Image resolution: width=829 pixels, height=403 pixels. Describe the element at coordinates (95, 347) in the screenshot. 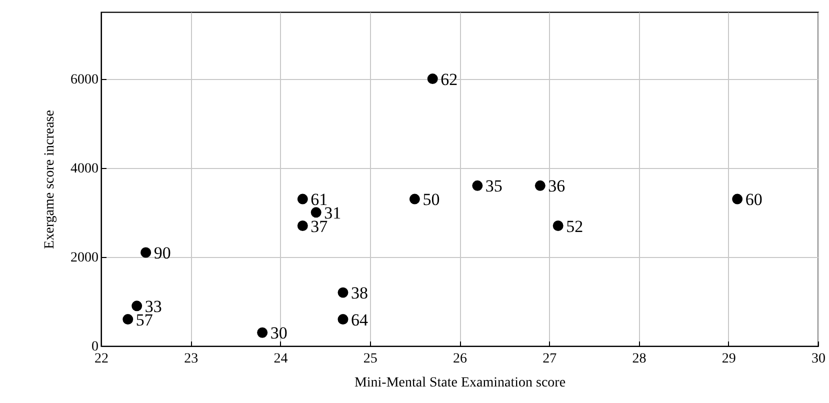

I see `y-tick-label: 0` at that location.